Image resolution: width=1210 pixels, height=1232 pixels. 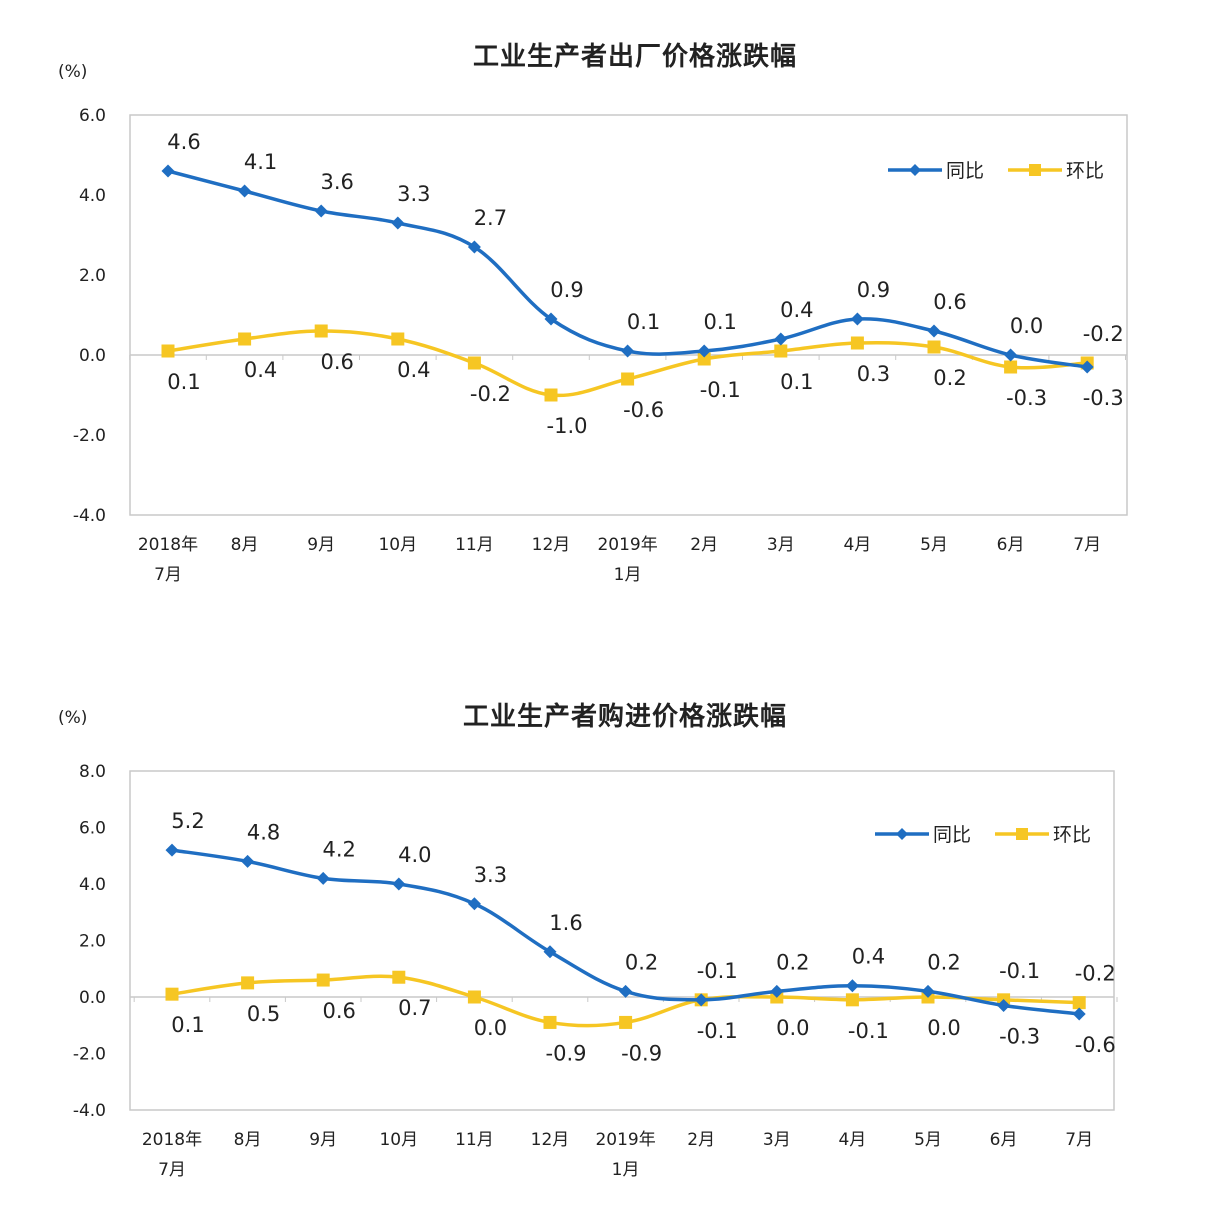 What do you see at coordinates (260, 162) in the screenshot?
I see `data-label-yoy: 4.1` at bounding box center [260, 162].